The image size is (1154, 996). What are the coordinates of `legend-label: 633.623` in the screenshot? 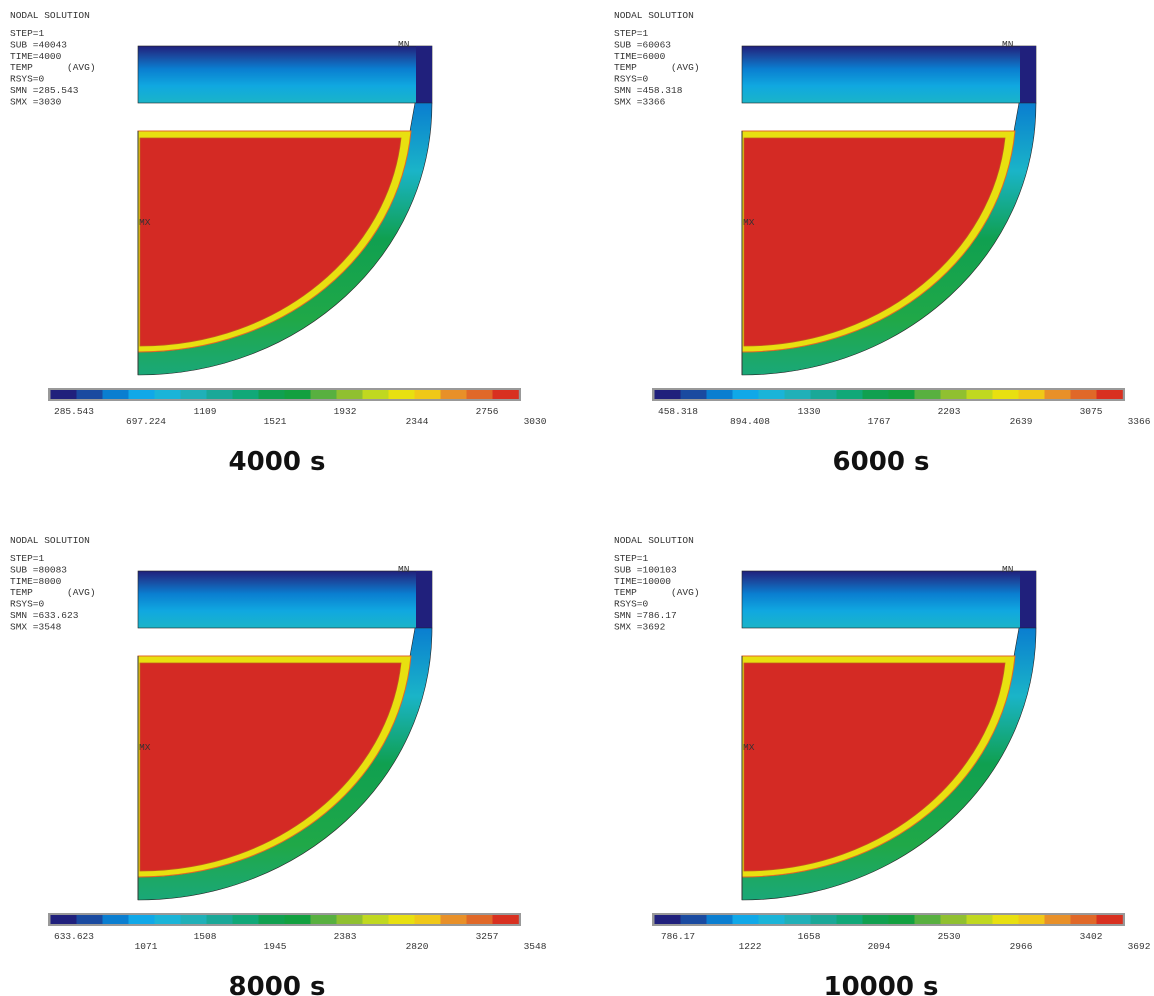 It's located at (74, 936).